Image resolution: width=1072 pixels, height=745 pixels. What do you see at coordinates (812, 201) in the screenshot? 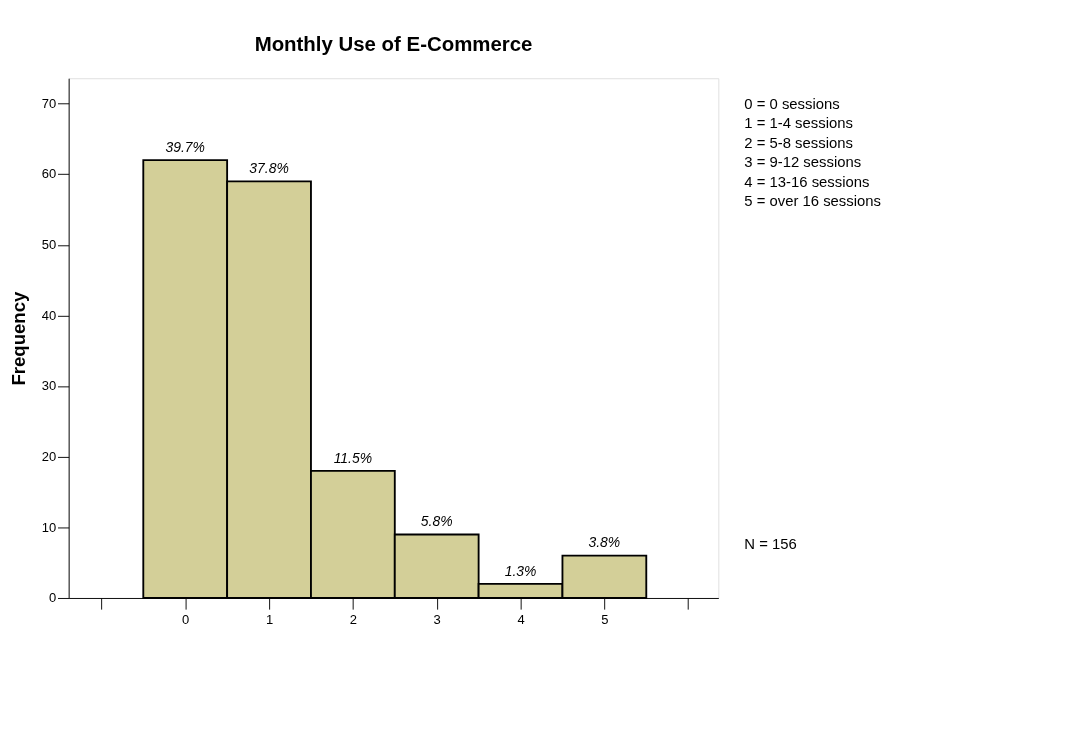
I see `text: 5 = over 16 sessions` at bounding box center [812, 201].